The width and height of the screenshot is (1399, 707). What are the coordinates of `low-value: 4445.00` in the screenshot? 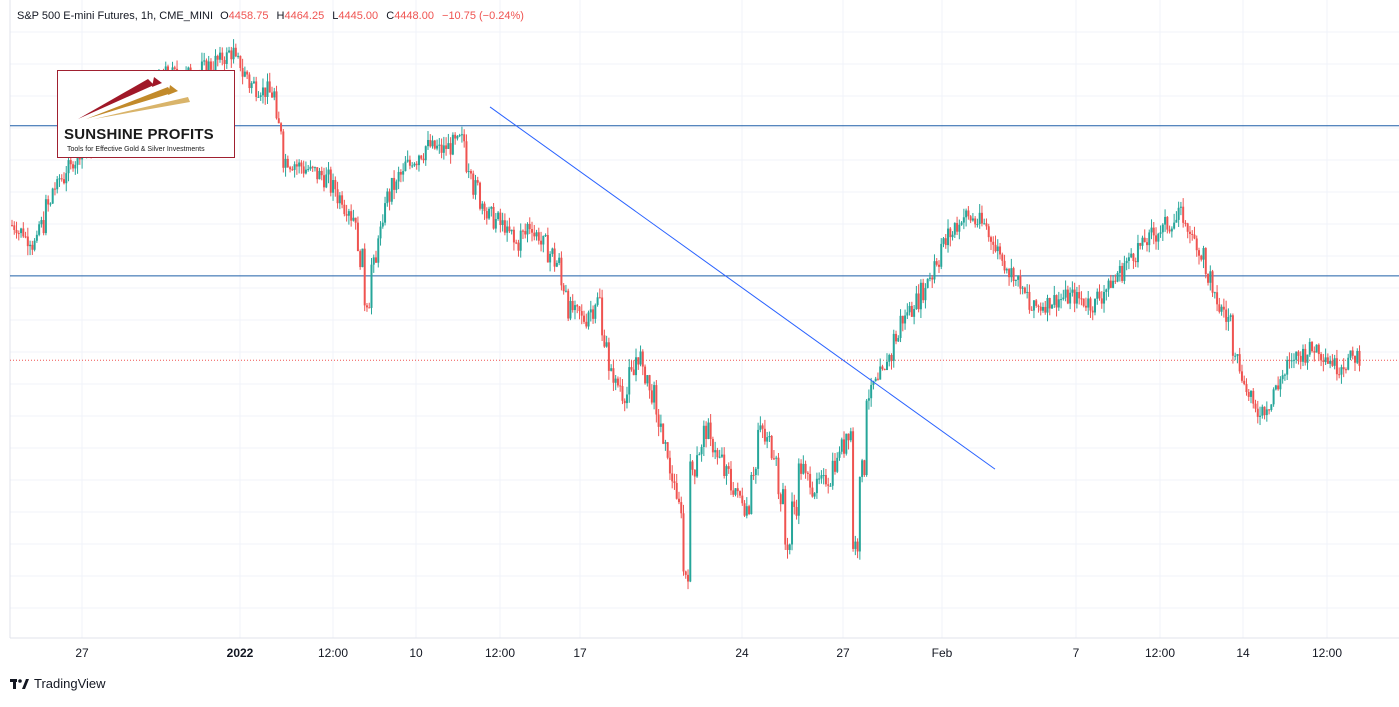 It's located at (358, 16).